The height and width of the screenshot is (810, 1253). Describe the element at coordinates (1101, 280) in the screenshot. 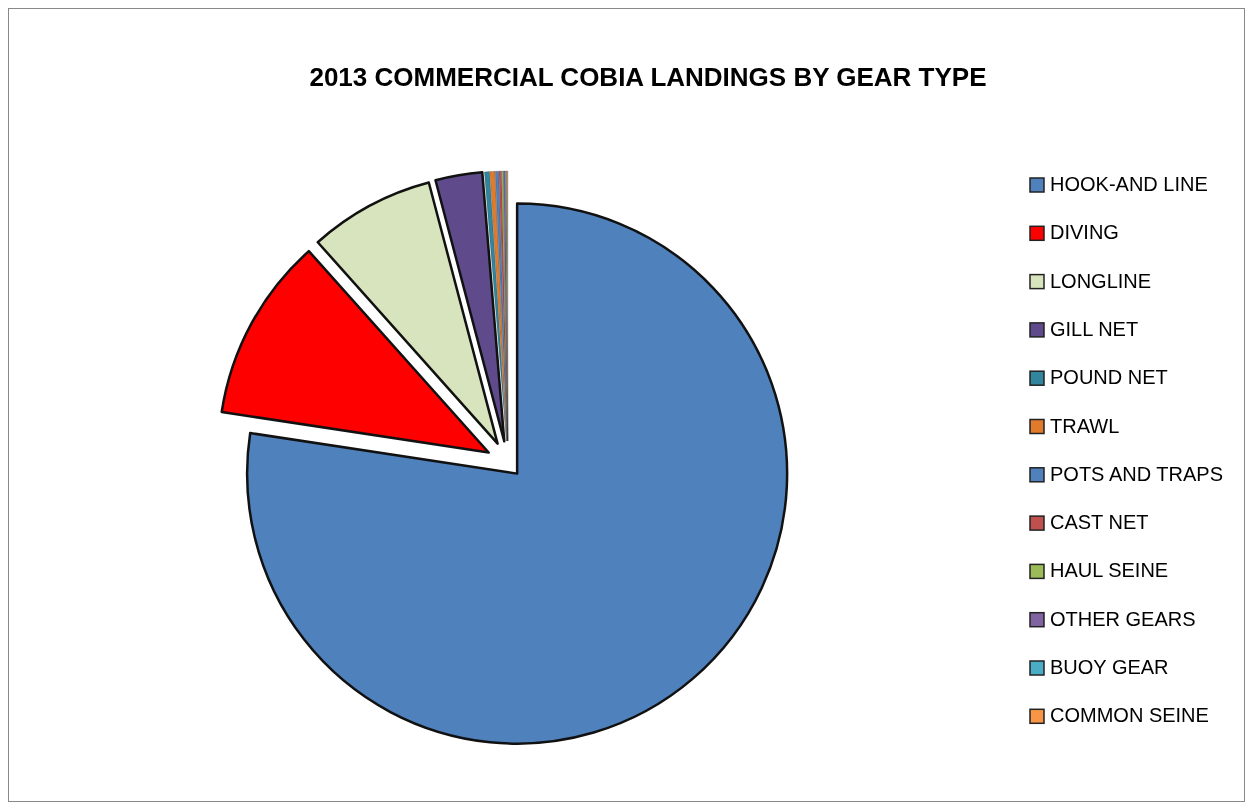

I see `legend-label: LONGLINE` at that location.